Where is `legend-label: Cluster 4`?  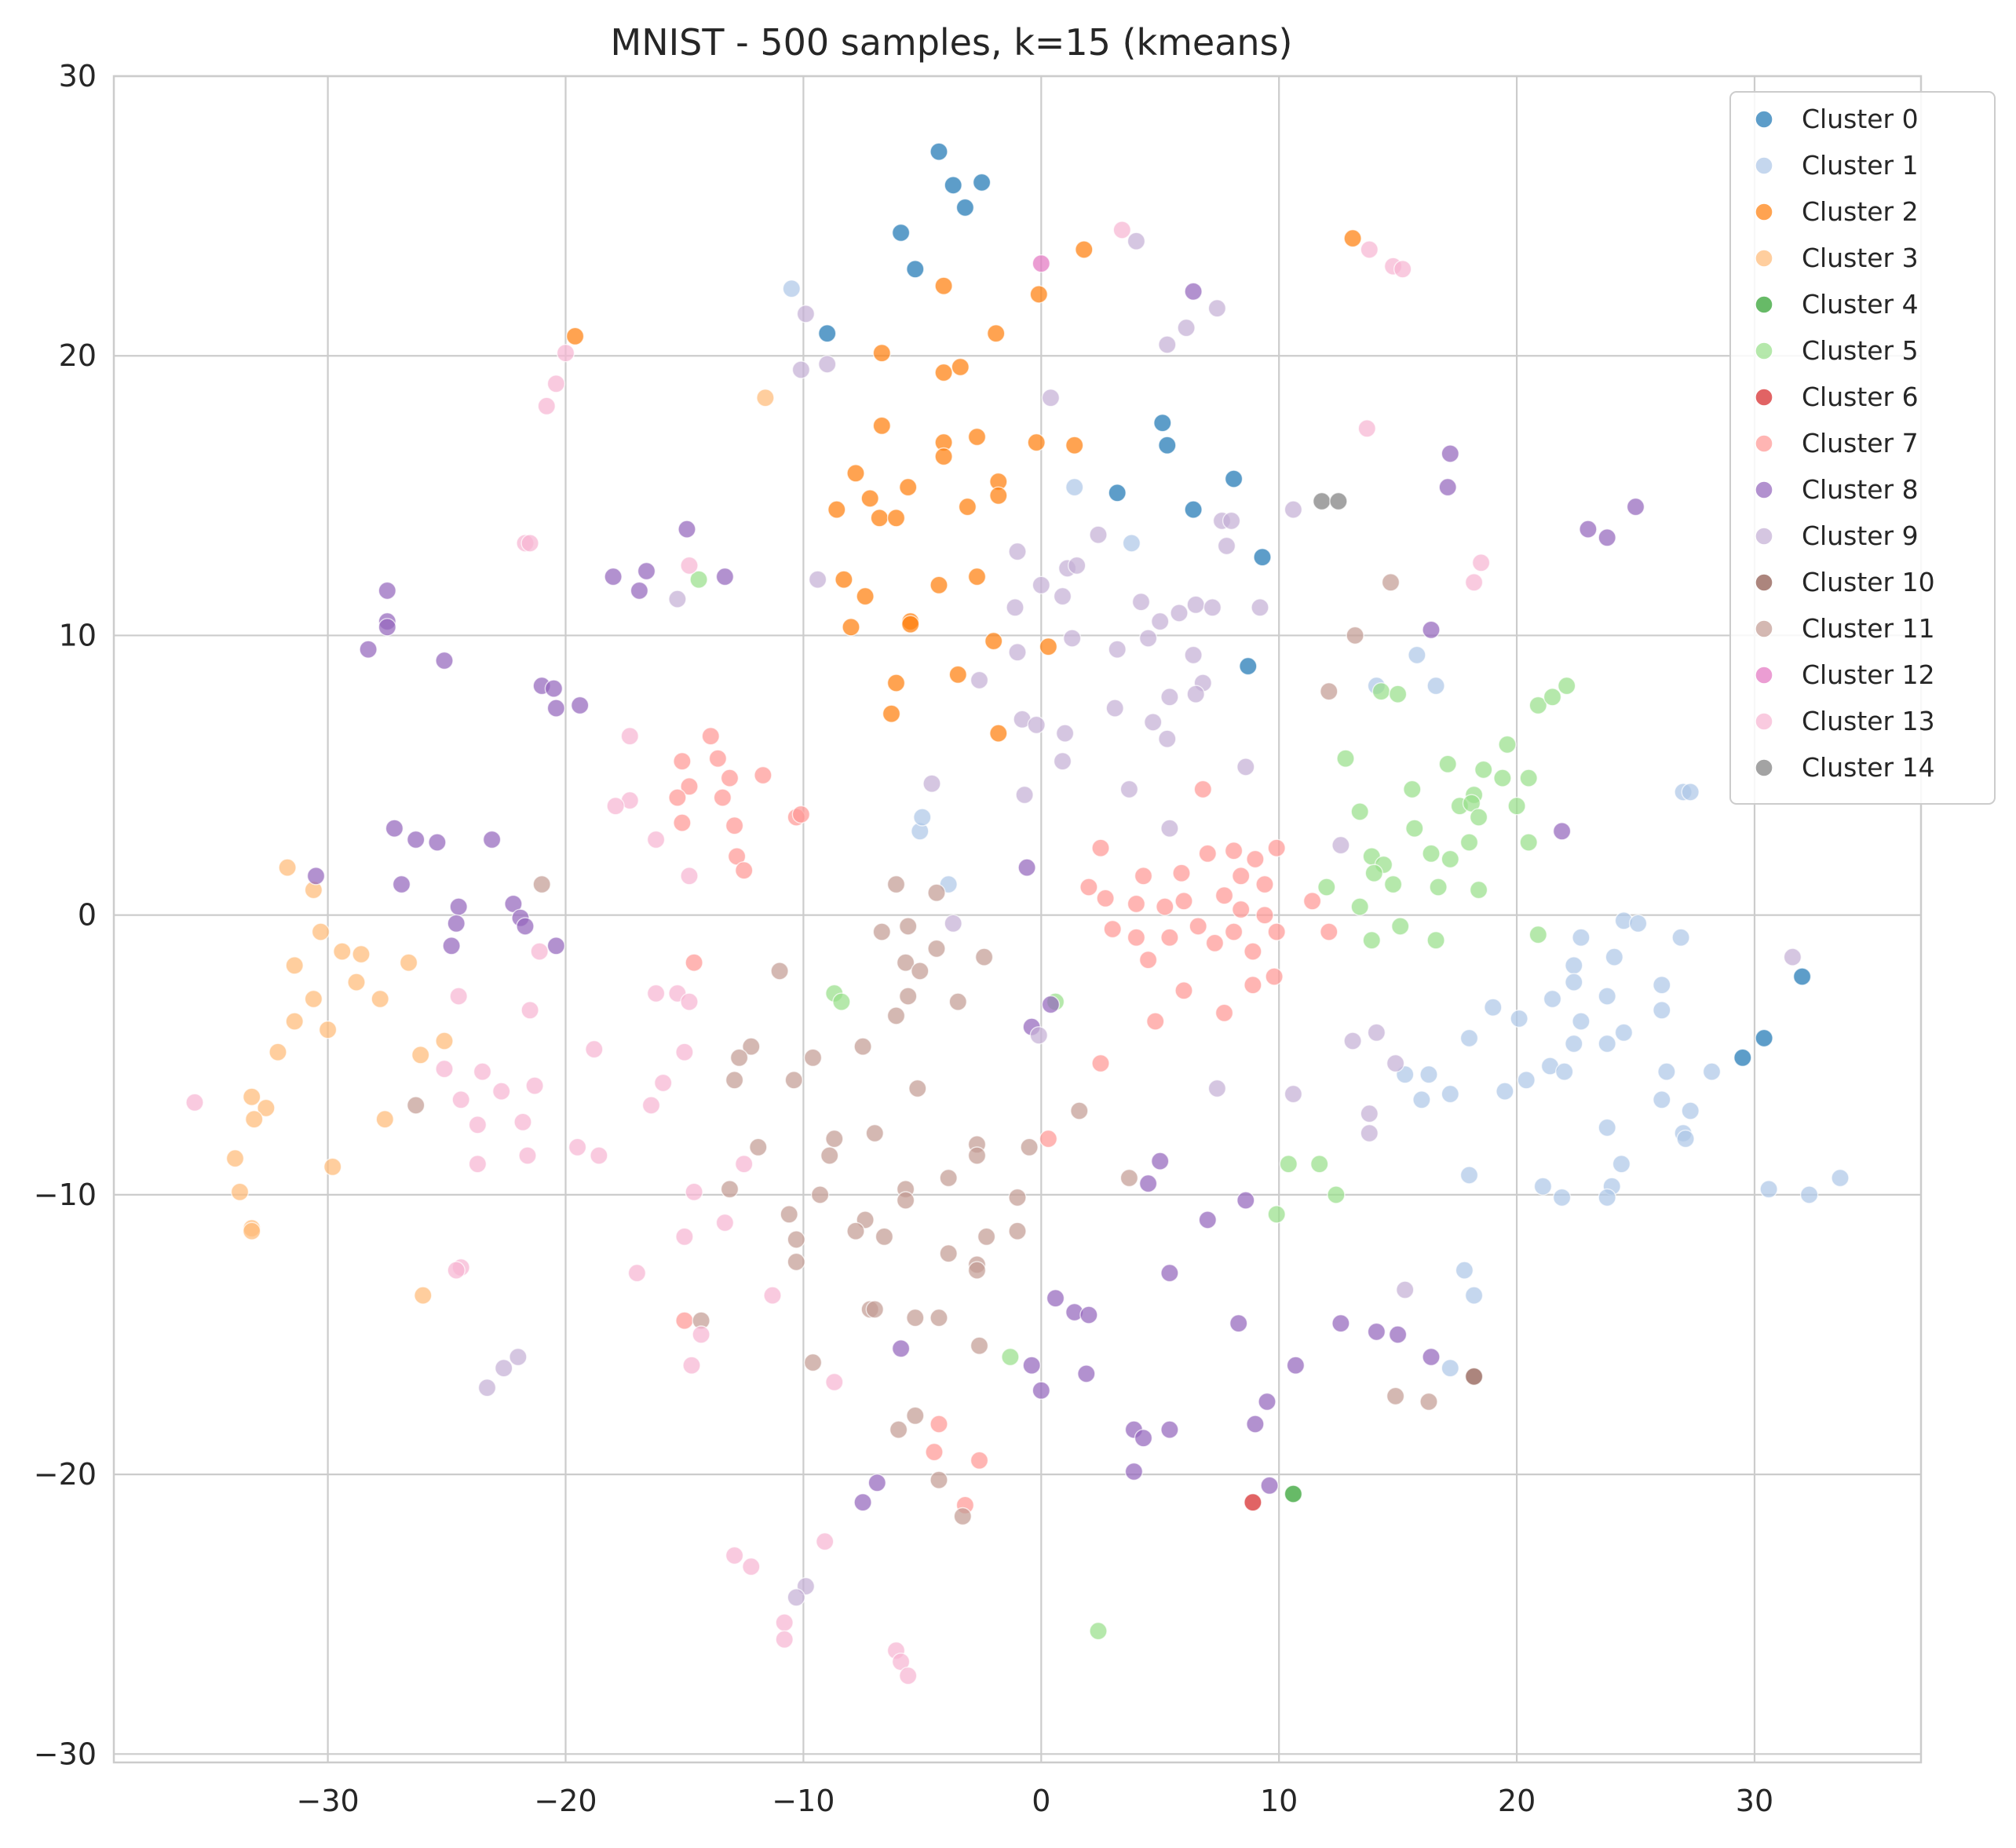 legend-label: Cluster 4 is located at coordinates (1860, 304).